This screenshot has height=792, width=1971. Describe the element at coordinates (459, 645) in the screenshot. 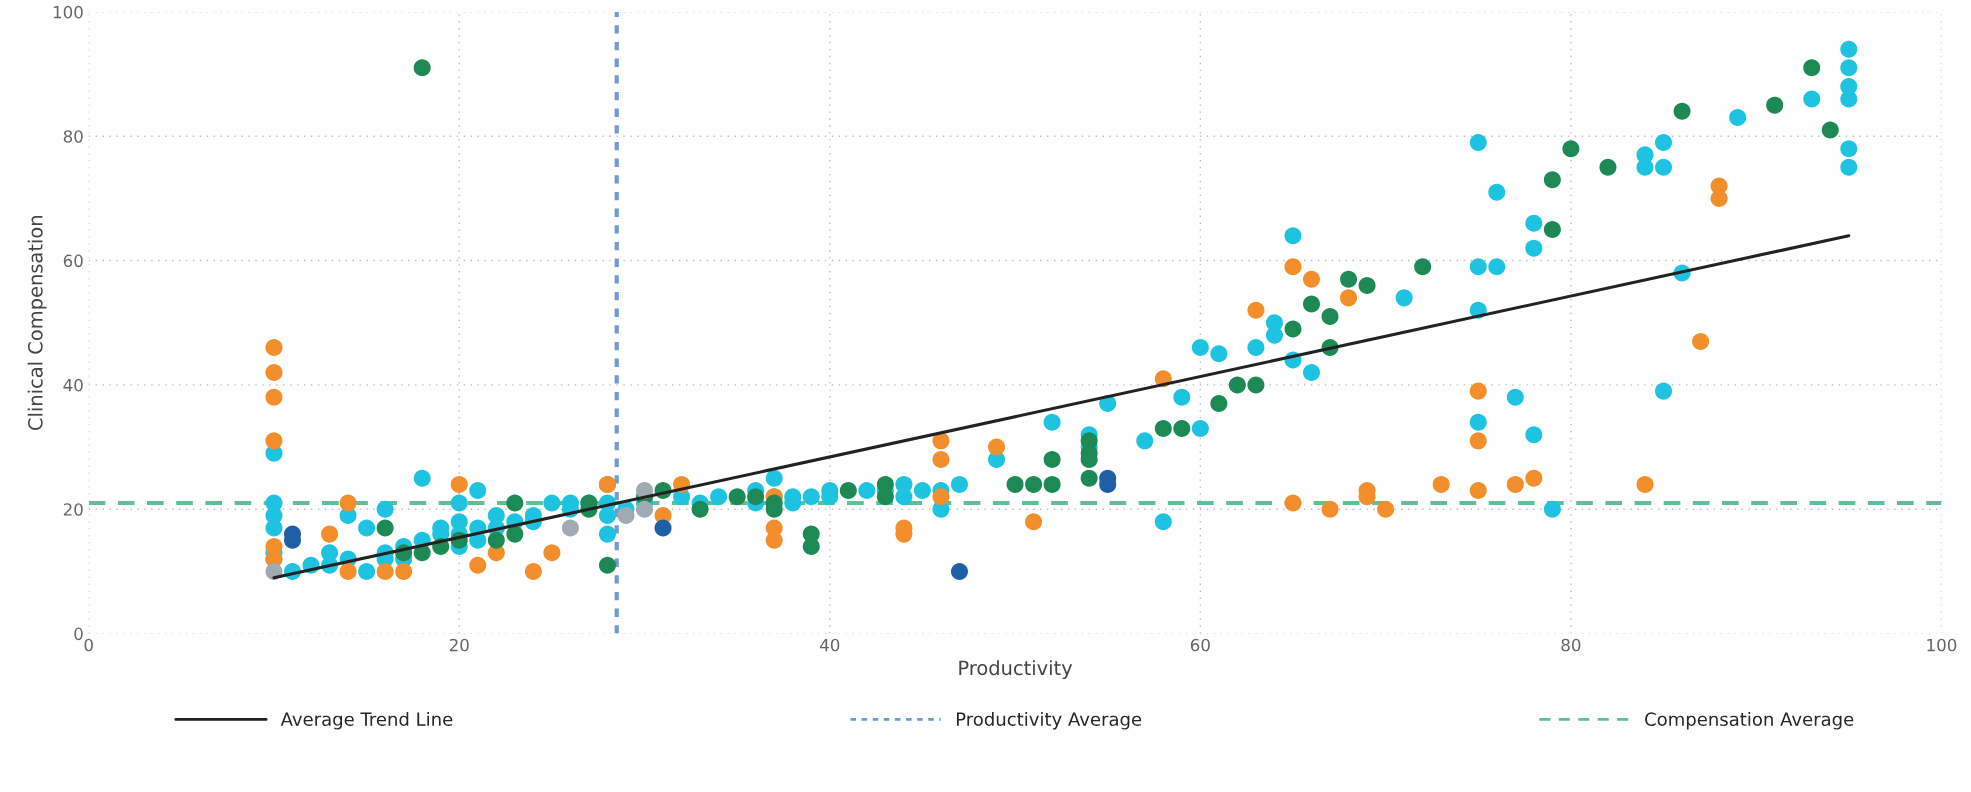

I see `x-tick-label: 20` at that location.